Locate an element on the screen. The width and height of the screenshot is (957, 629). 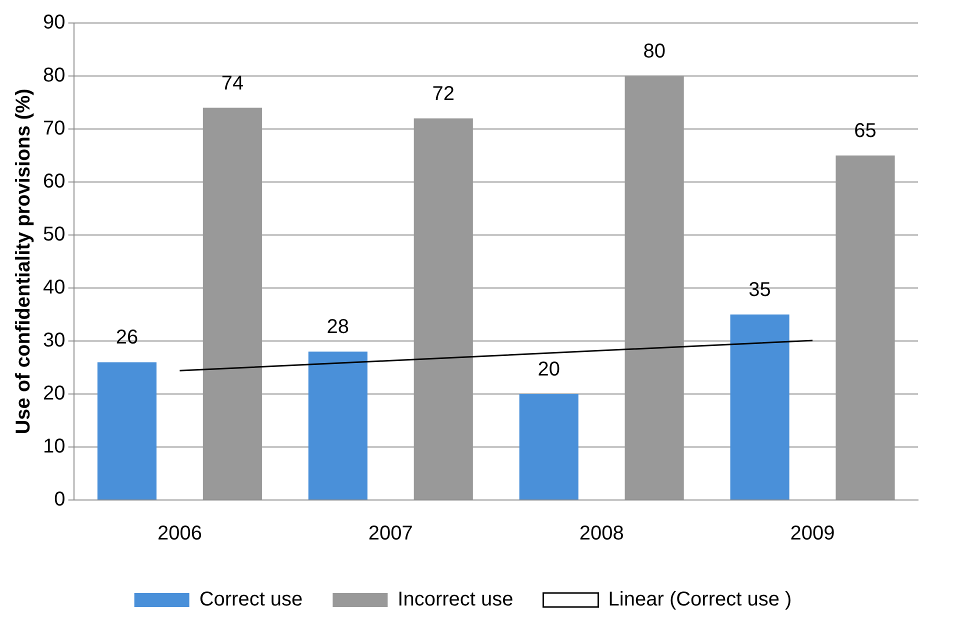
y-tick-label: 70 is located at coordinates (54, 129).